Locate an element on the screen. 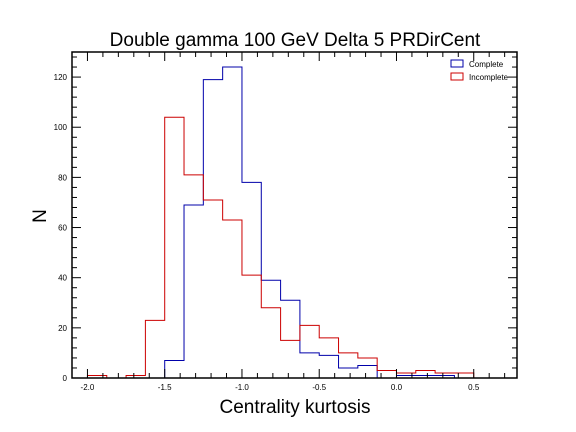 The image size is (576, 432). x-axis-label: Centrality kurtosis is located at coordinates (295, 407).